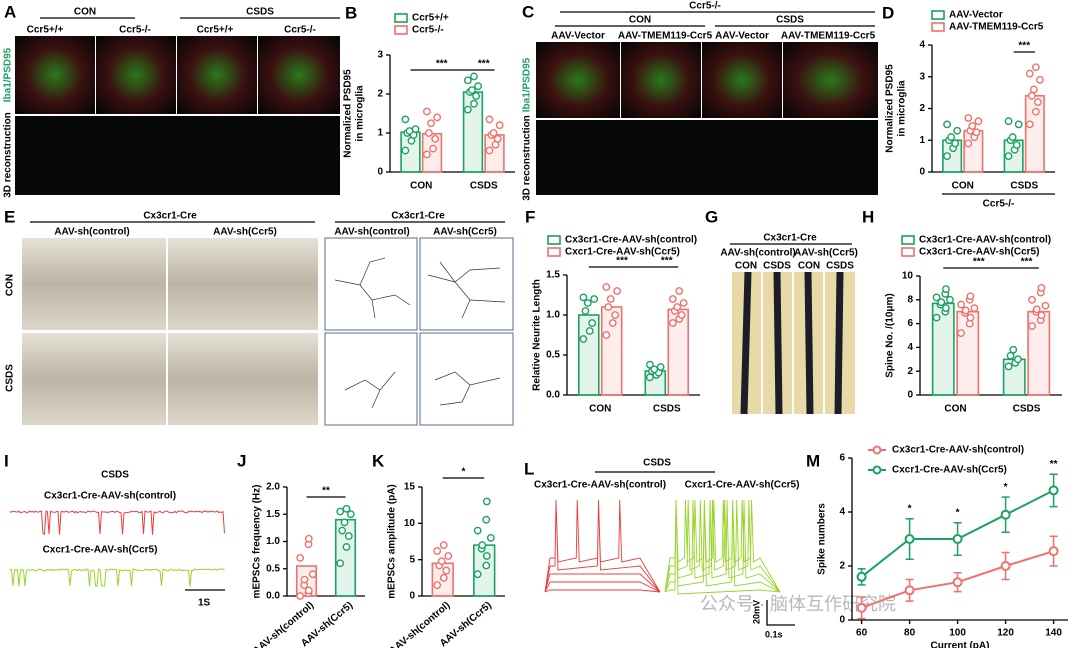  What do you see at coordinates (657, 463) in the screenshot?
I see `condition-label: CSDS` at bounding box center [657, 463].